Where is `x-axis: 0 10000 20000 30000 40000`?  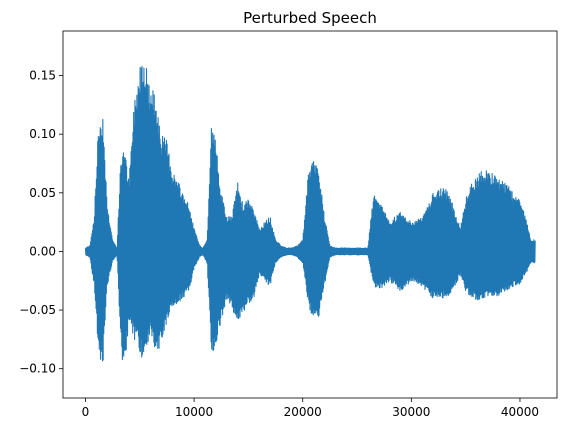
x-axis: 0 10000 20000 30000 40000 is located at coordinates (310, 408).